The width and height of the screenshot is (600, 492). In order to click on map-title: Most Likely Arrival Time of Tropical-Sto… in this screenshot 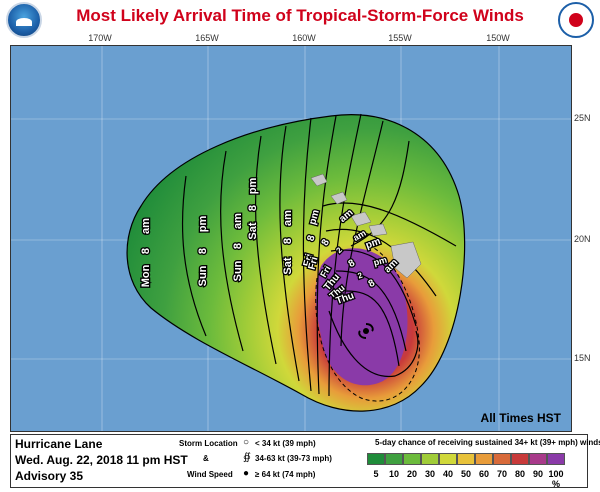, I will do `click(300, 15)`.